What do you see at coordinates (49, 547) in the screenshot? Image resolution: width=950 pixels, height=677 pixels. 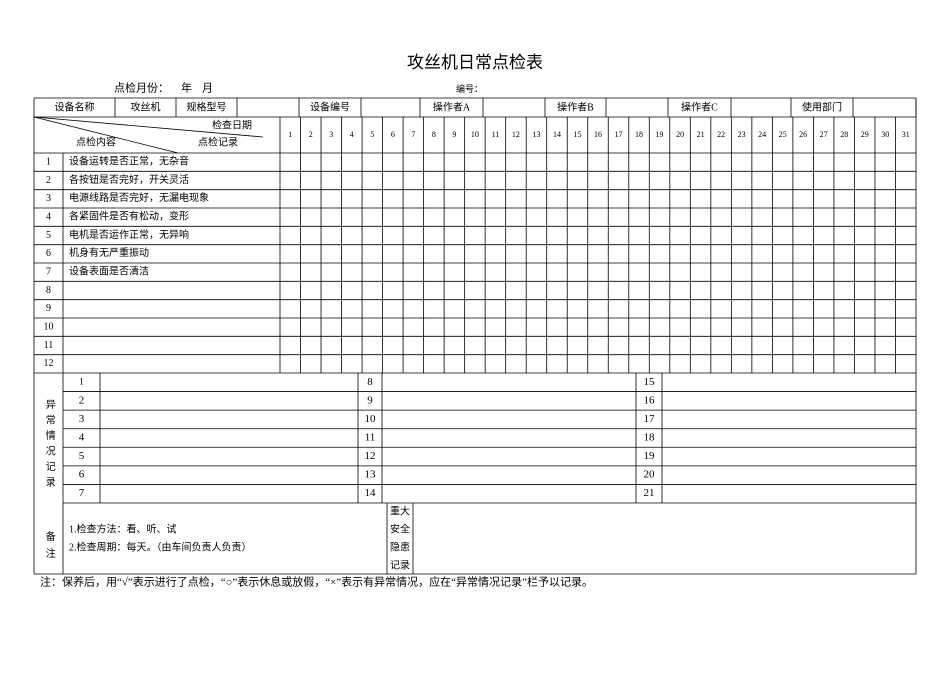 I see `remarks-label: 备注` at bounding box center [49, 547].